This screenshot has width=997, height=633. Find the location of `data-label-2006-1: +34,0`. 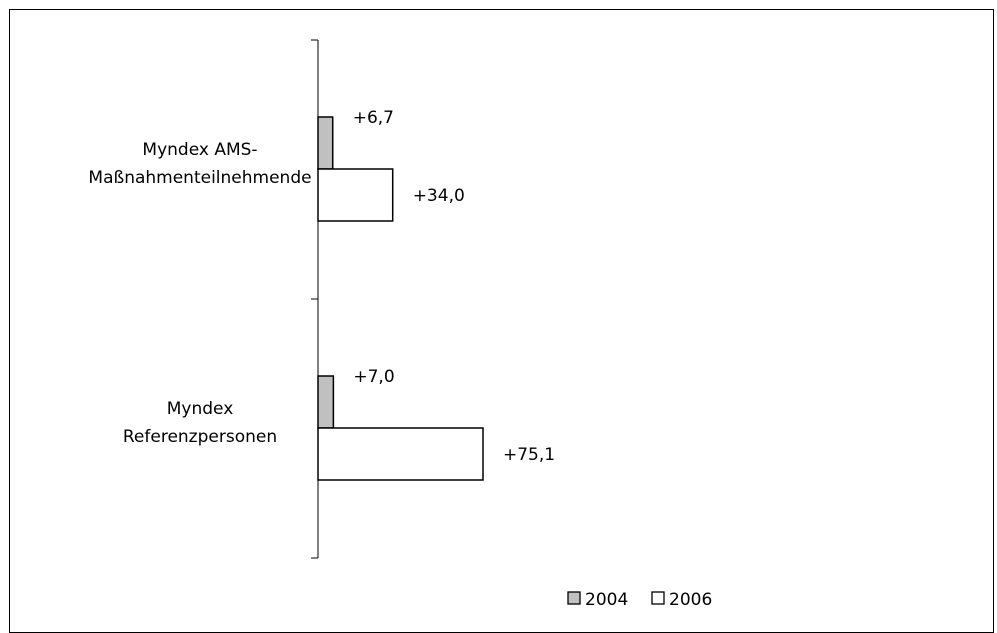

data-label-2006-1: +34,0 is located at coordinates (439, 196).